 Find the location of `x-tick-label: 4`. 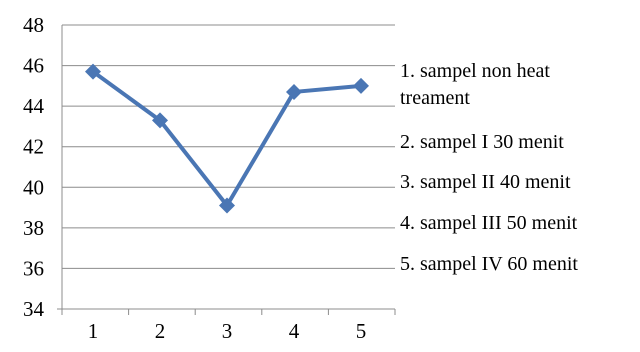

x-tick-label: 4 is located at coordinates (294, 331).